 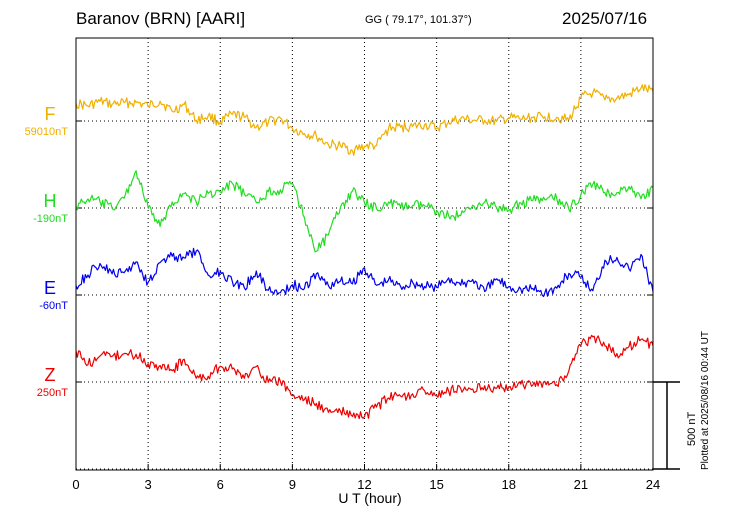 I want to click on series-line-e, so click(x=364, y=272).